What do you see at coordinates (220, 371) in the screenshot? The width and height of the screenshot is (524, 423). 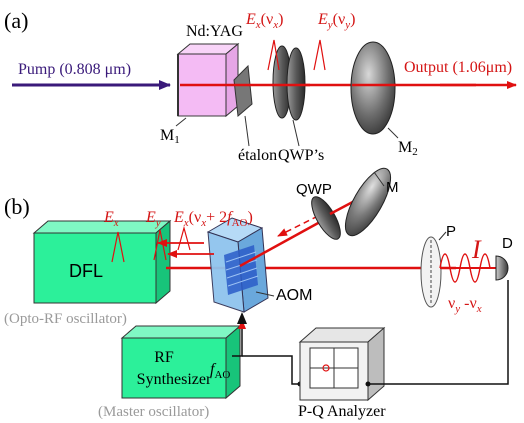 I see `fao-label: fAO` at bounding box center [220, 371].